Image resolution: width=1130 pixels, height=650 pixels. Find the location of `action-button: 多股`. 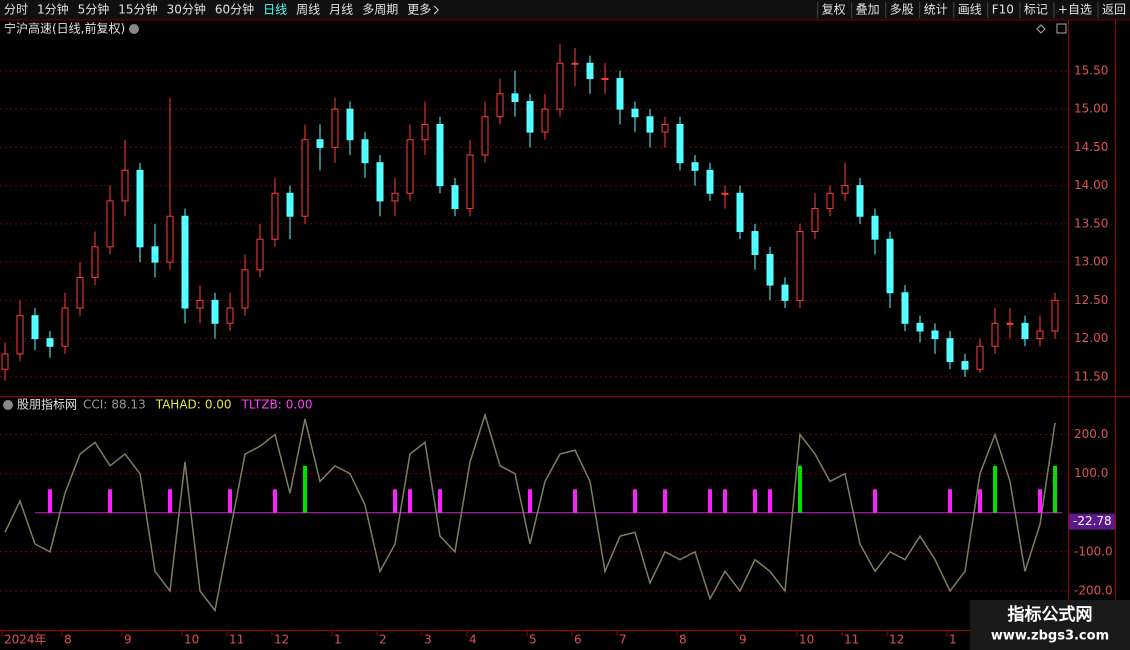

action-button: 多股 is located at coordinates (902, 10).